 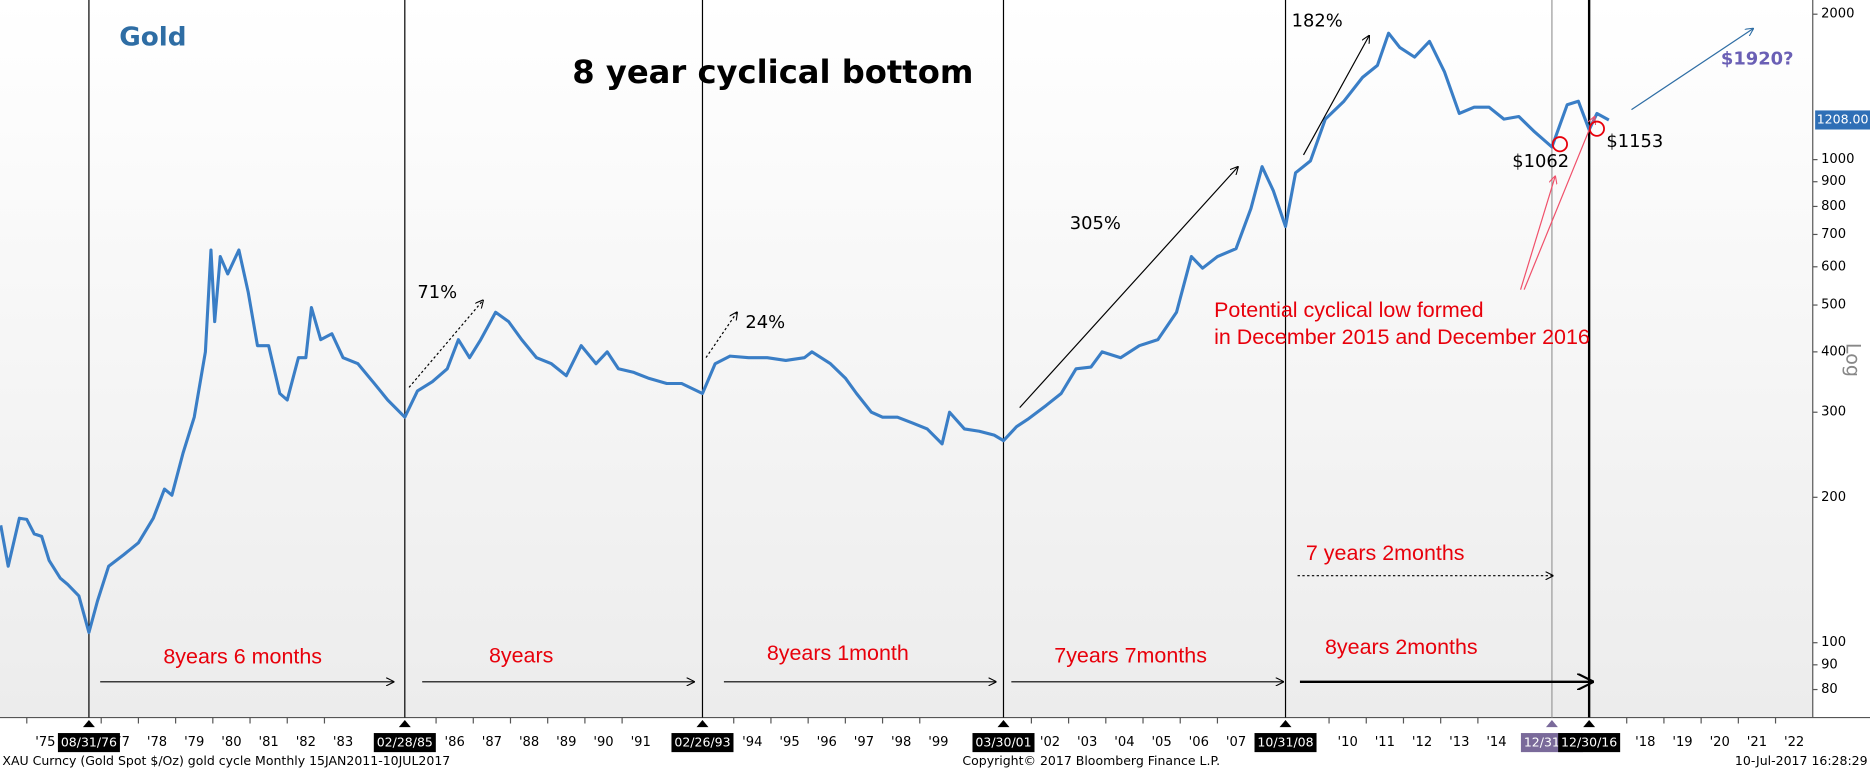 What do you see at coordinates (492, 742) in the screenshot?
I see `x-tick-label: '87` at bounding box center [492, 742].